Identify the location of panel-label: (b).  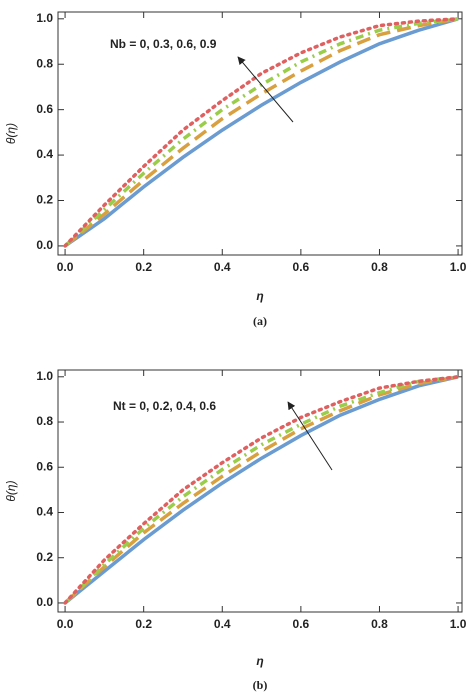
(260, 685).